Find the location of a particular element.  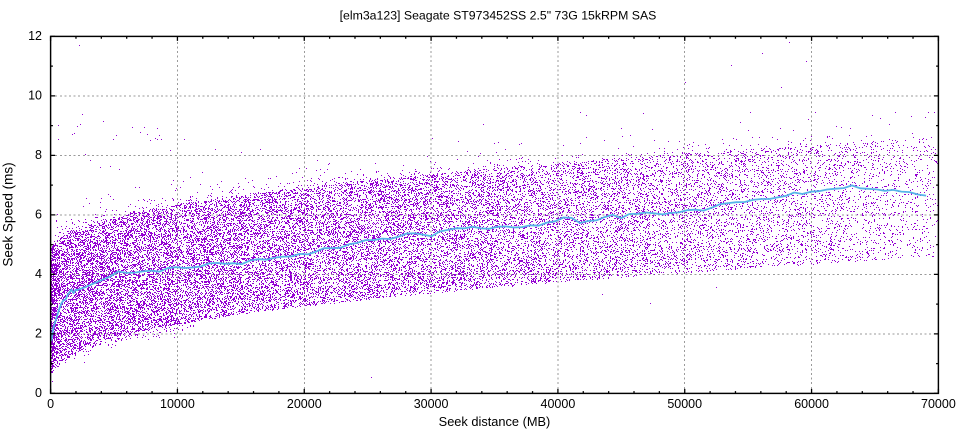

svg-text: 6 is located at coordinates (38, 215).